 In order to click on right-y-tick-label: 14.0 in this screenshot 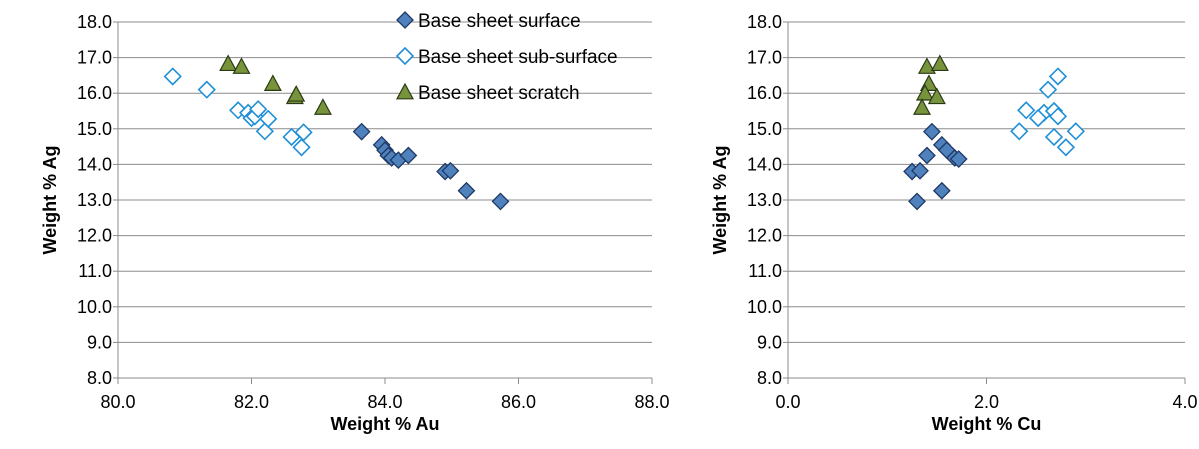, I will do `click(764, 164)`.